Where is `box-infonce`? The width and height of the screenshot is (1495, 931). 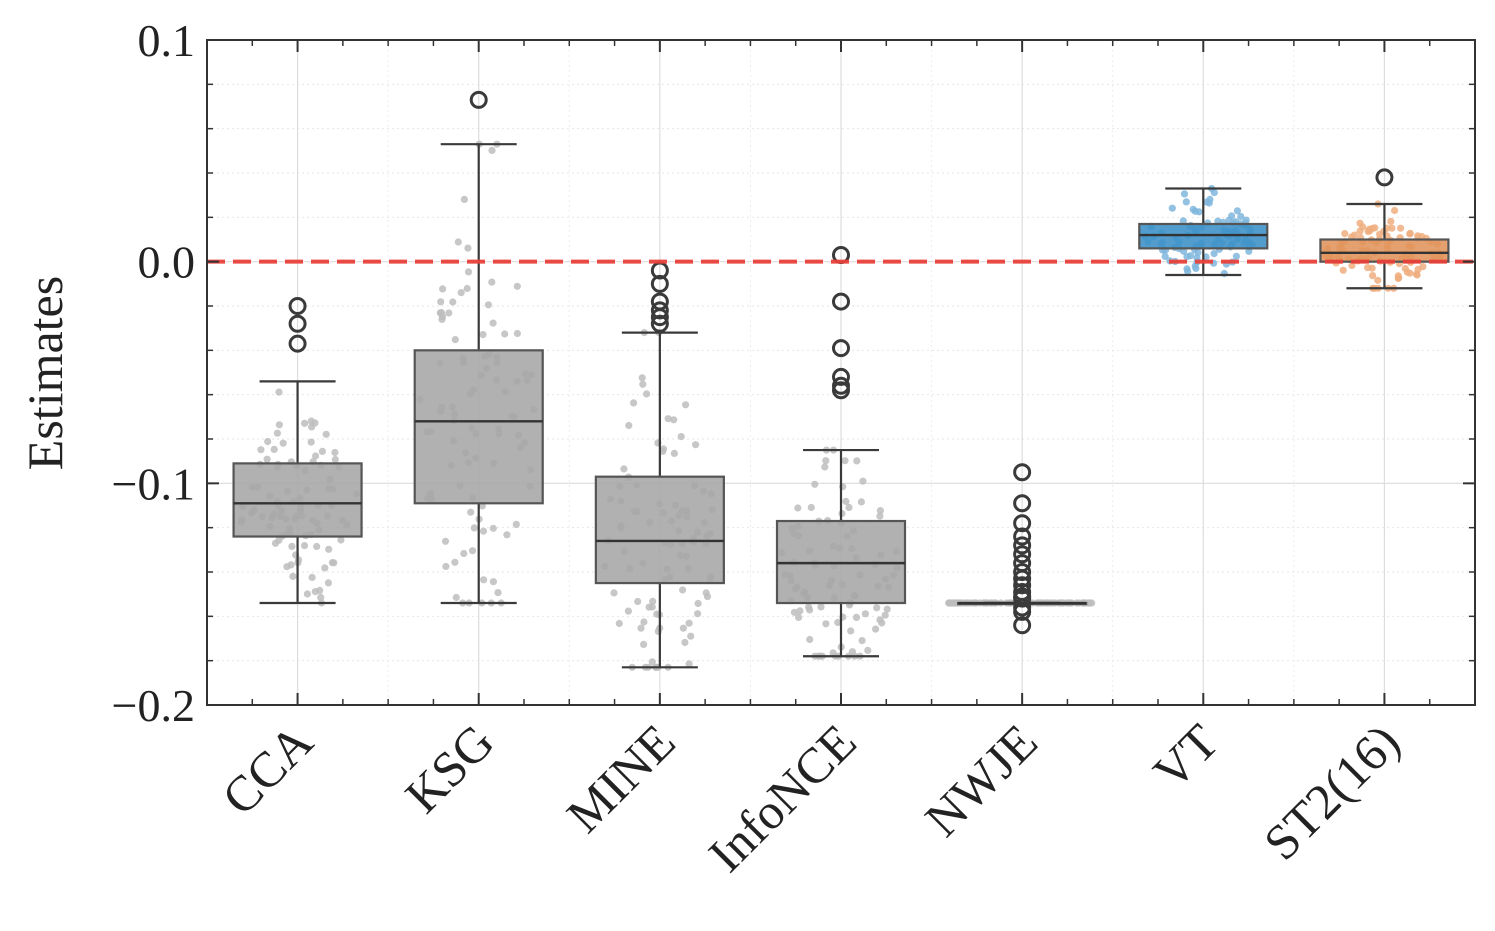
box-infonce is located at coordinates (841, 452).